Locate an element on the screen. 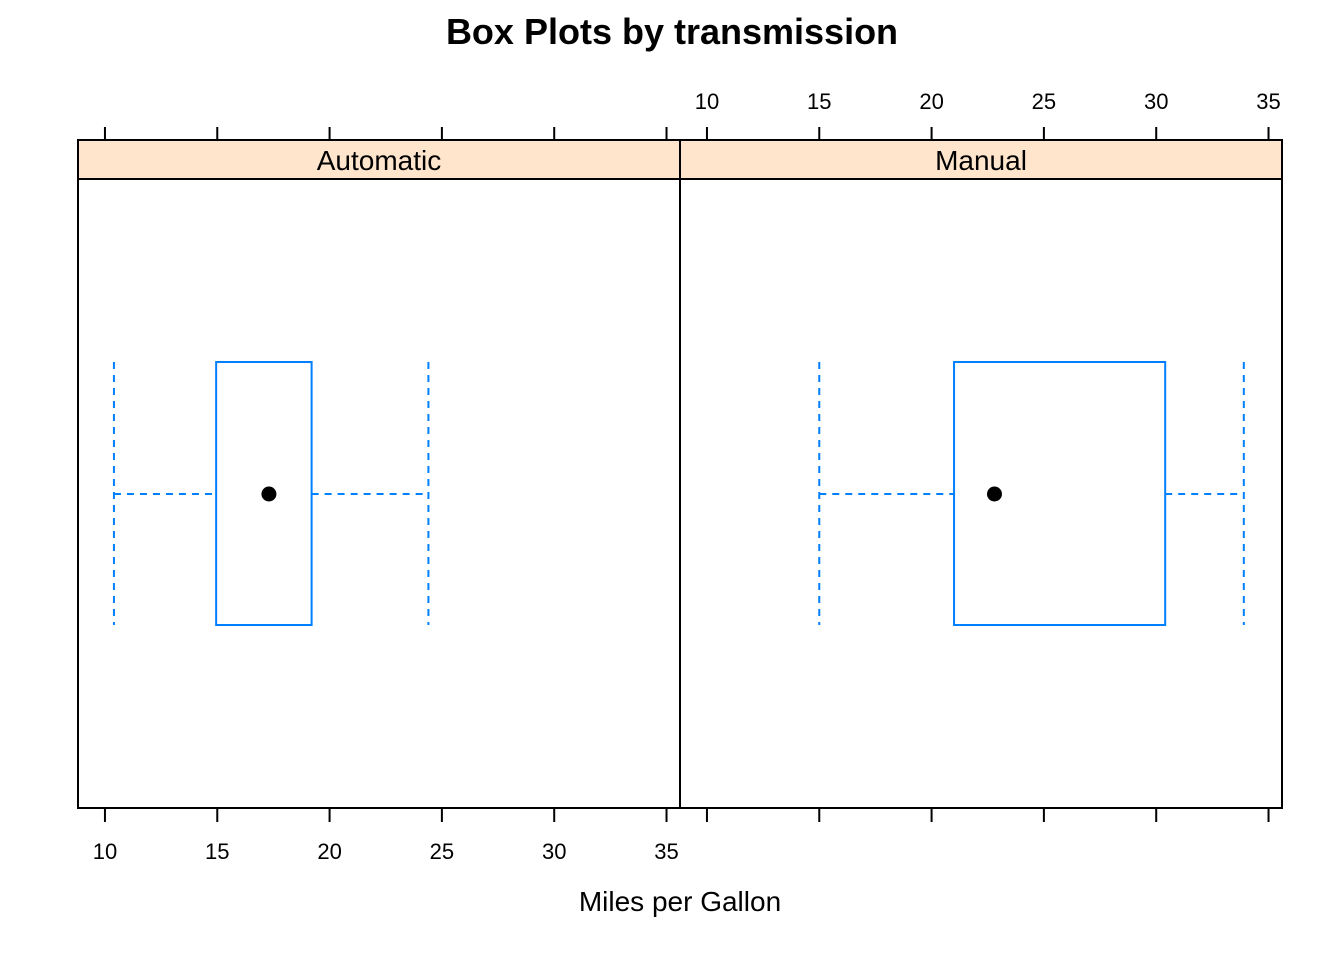  strip-label-automatic: Automatic is located at coordinates (379, 160).